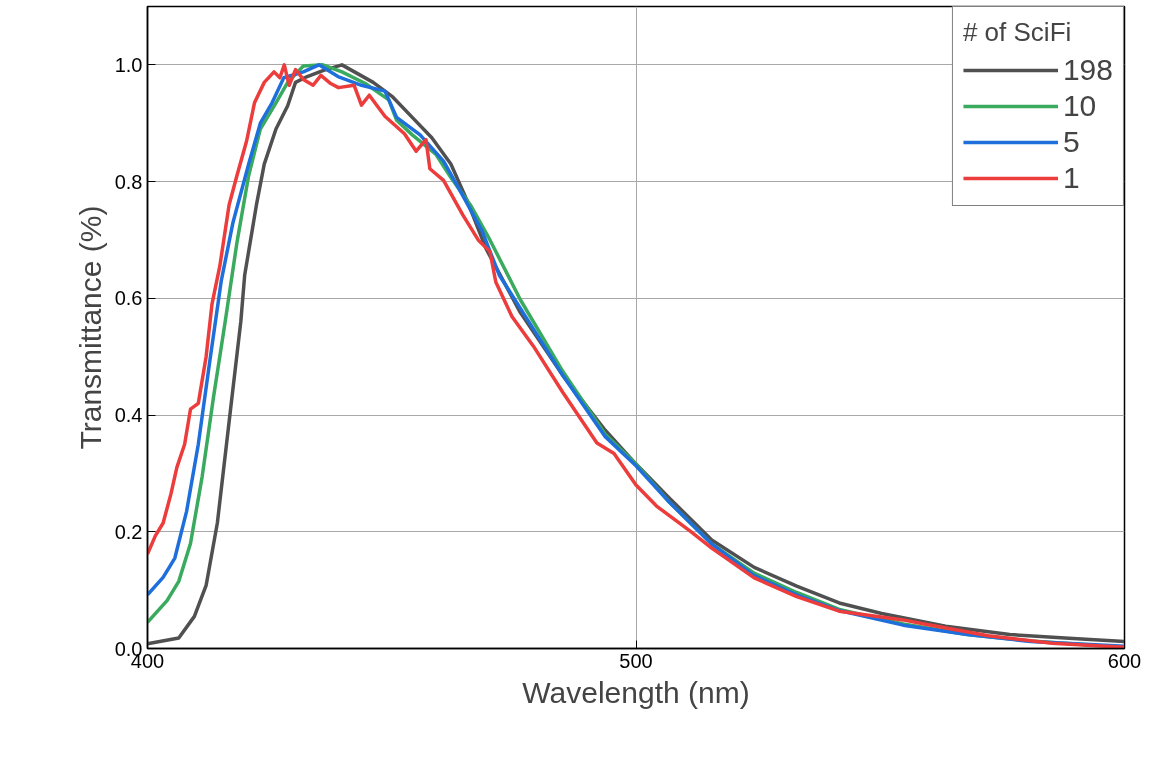 This screenshot has height=766, width=1152. I want to click on y-tick-label: 0.4, so click(128, 415).